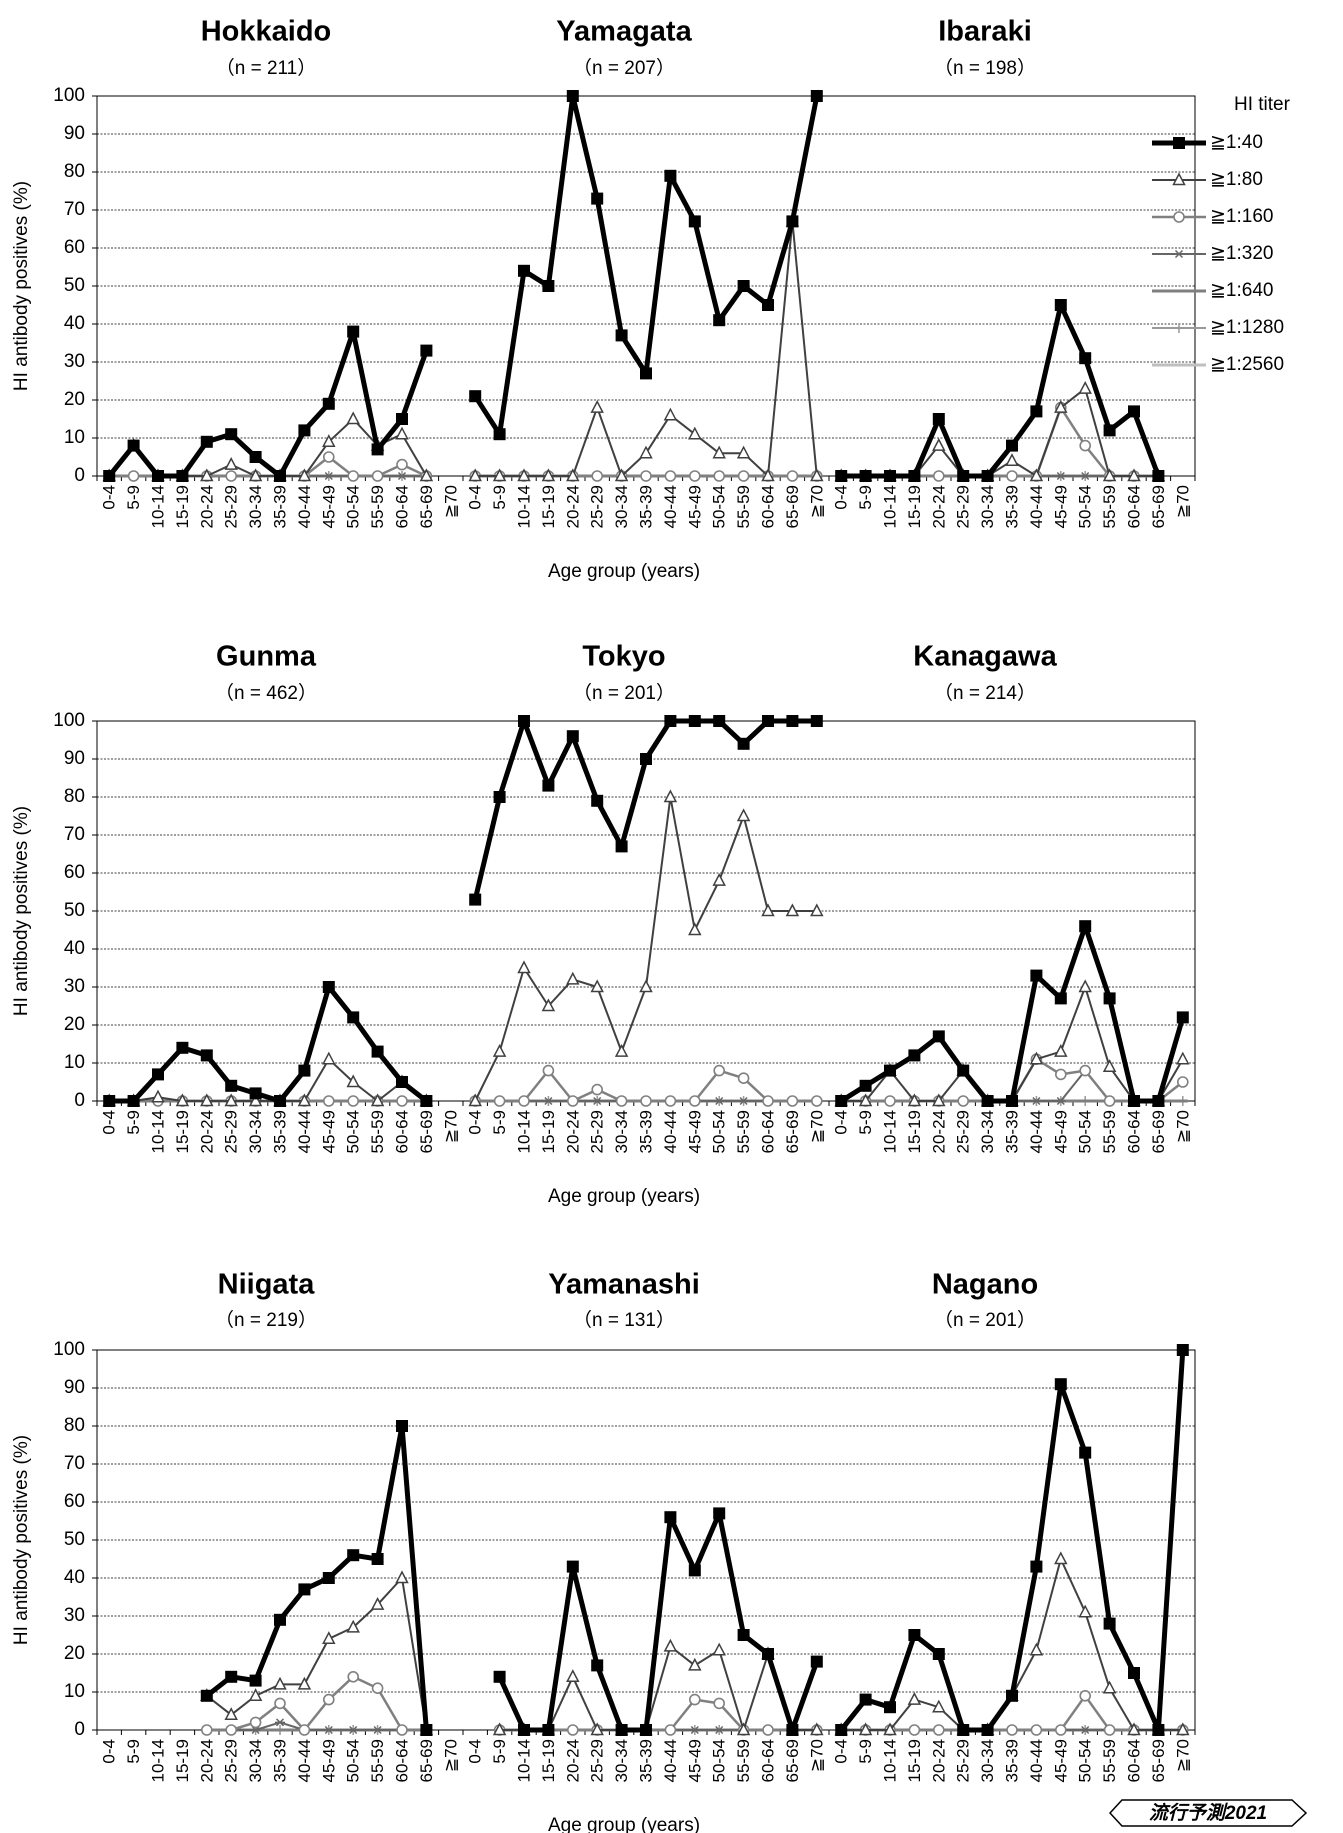  What do you see at coordinates (1000, 442) in the screenshot?
I see `series-line` at bounding box center [1000, 442].